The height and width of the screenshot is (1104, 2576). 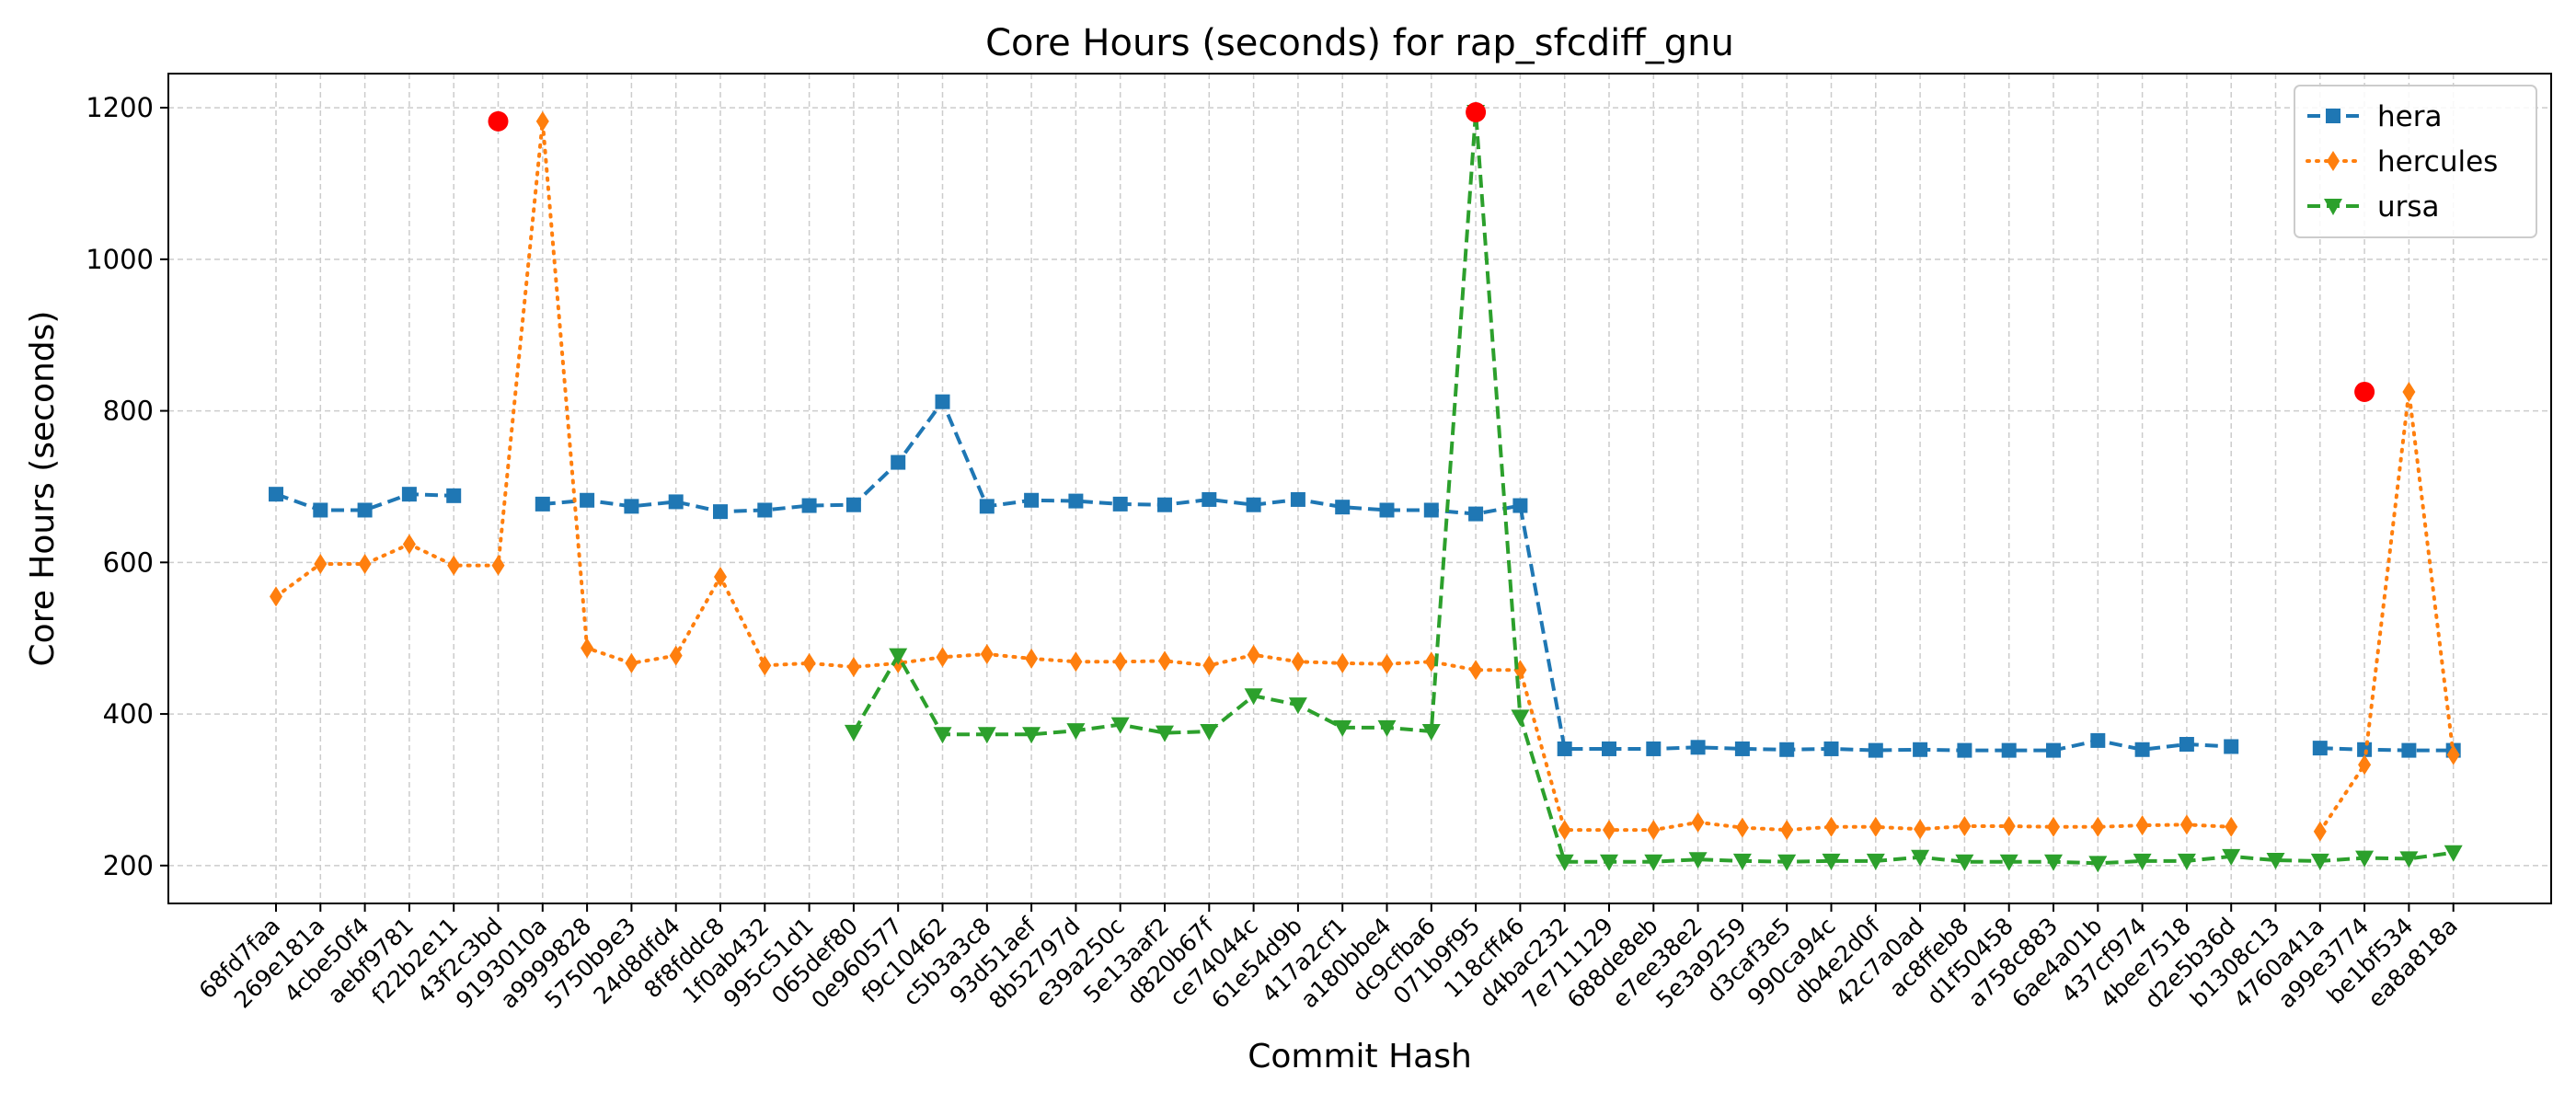 I want to click on hera-line, so click(x=364, y=502).